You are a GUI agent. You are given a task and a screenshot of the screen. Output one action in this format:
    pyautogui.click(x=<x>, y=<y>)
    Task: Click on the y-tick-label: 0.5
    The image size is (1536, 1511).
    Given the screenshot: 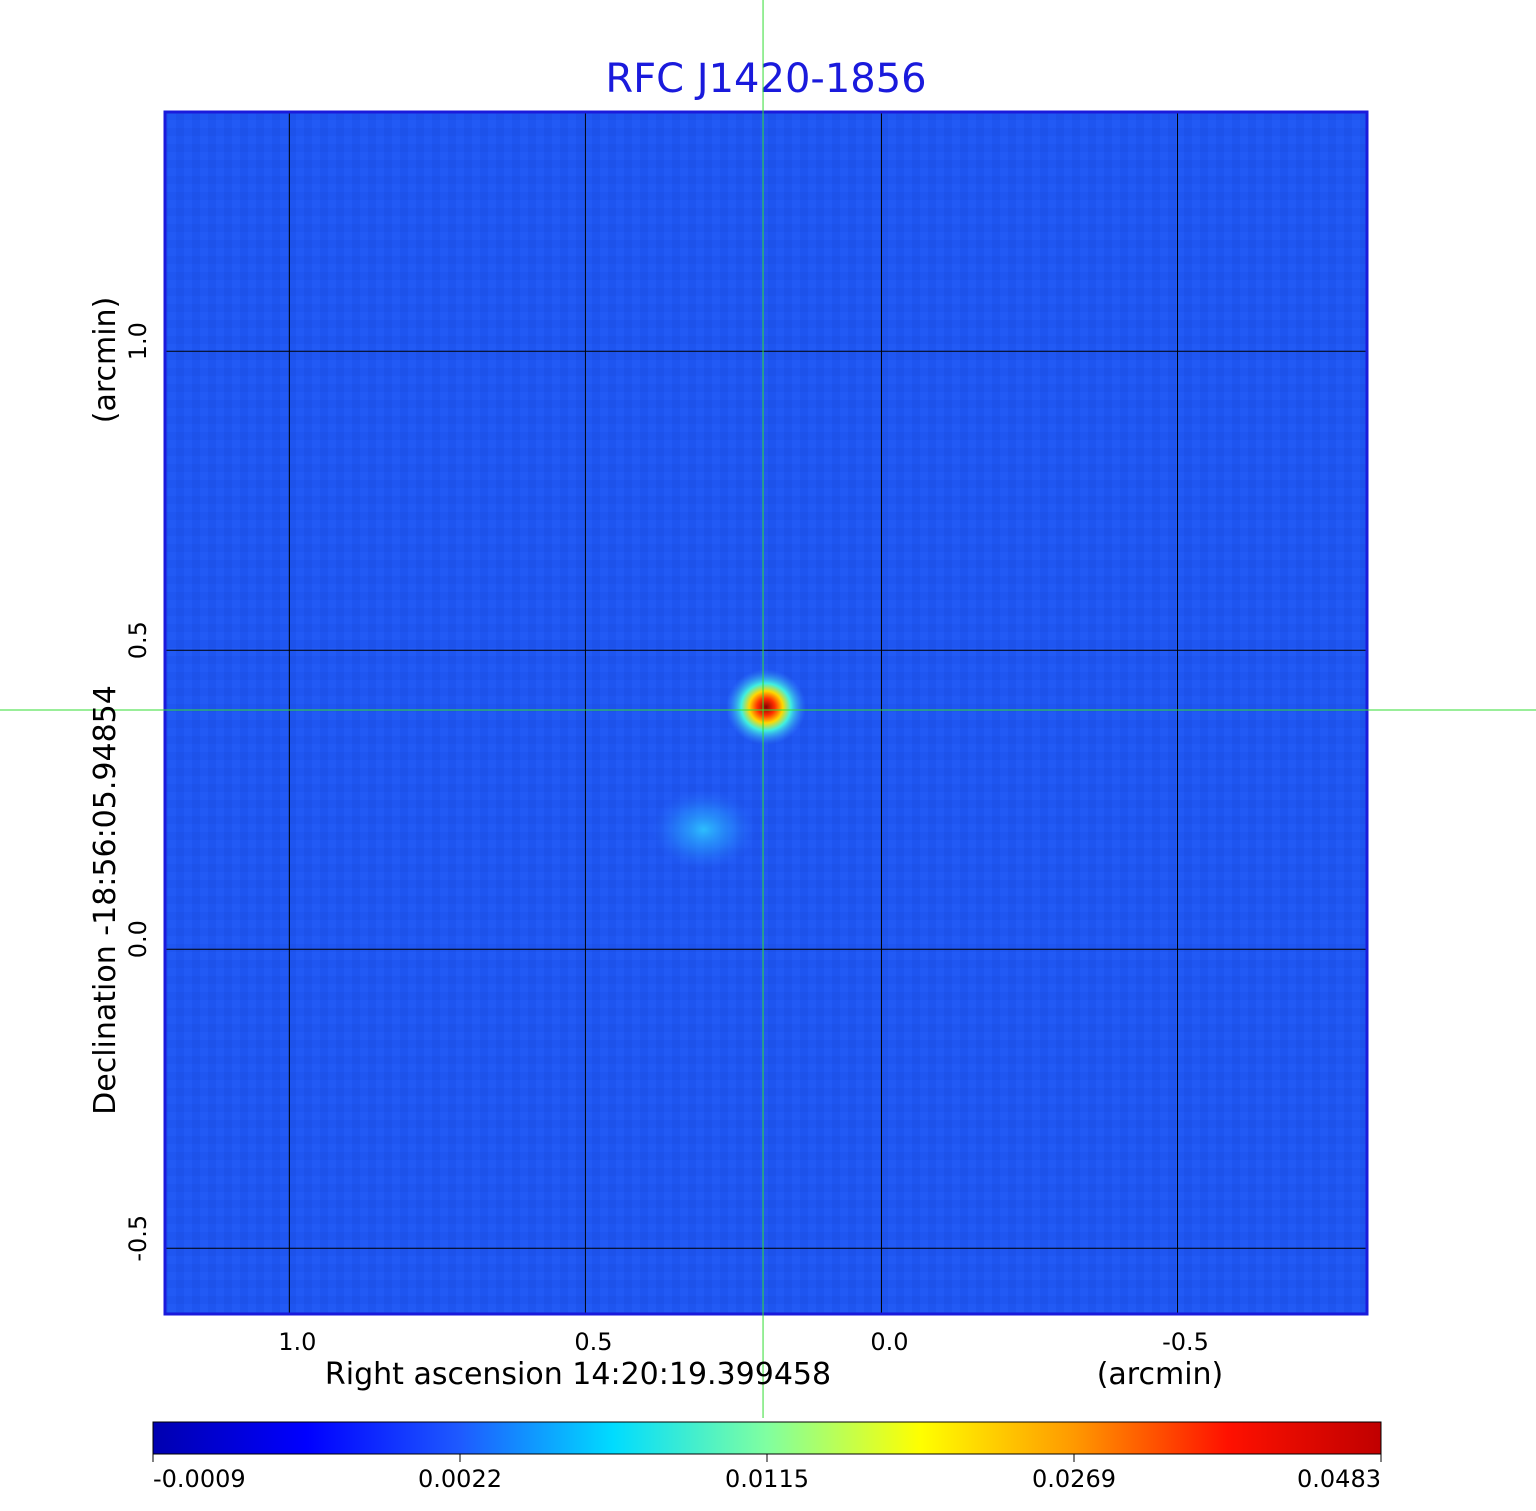 What is the action you would take?
    pyautogui.click(x=138, y=640)
    